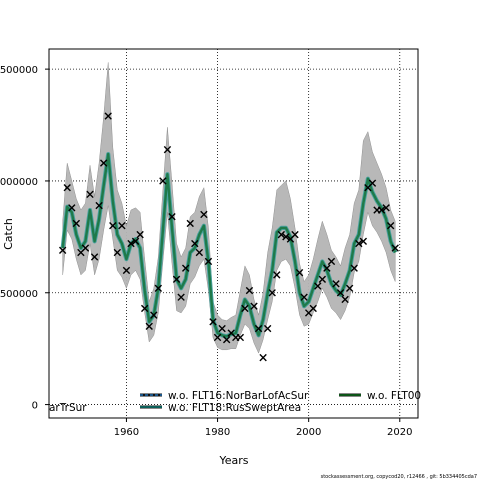 The height and width of the screenshot is (480, 480). What do you see at coordinates (126, 432) in the screenshot?
I see `x-tick-label: 1960` at bounding box center [126, 432].